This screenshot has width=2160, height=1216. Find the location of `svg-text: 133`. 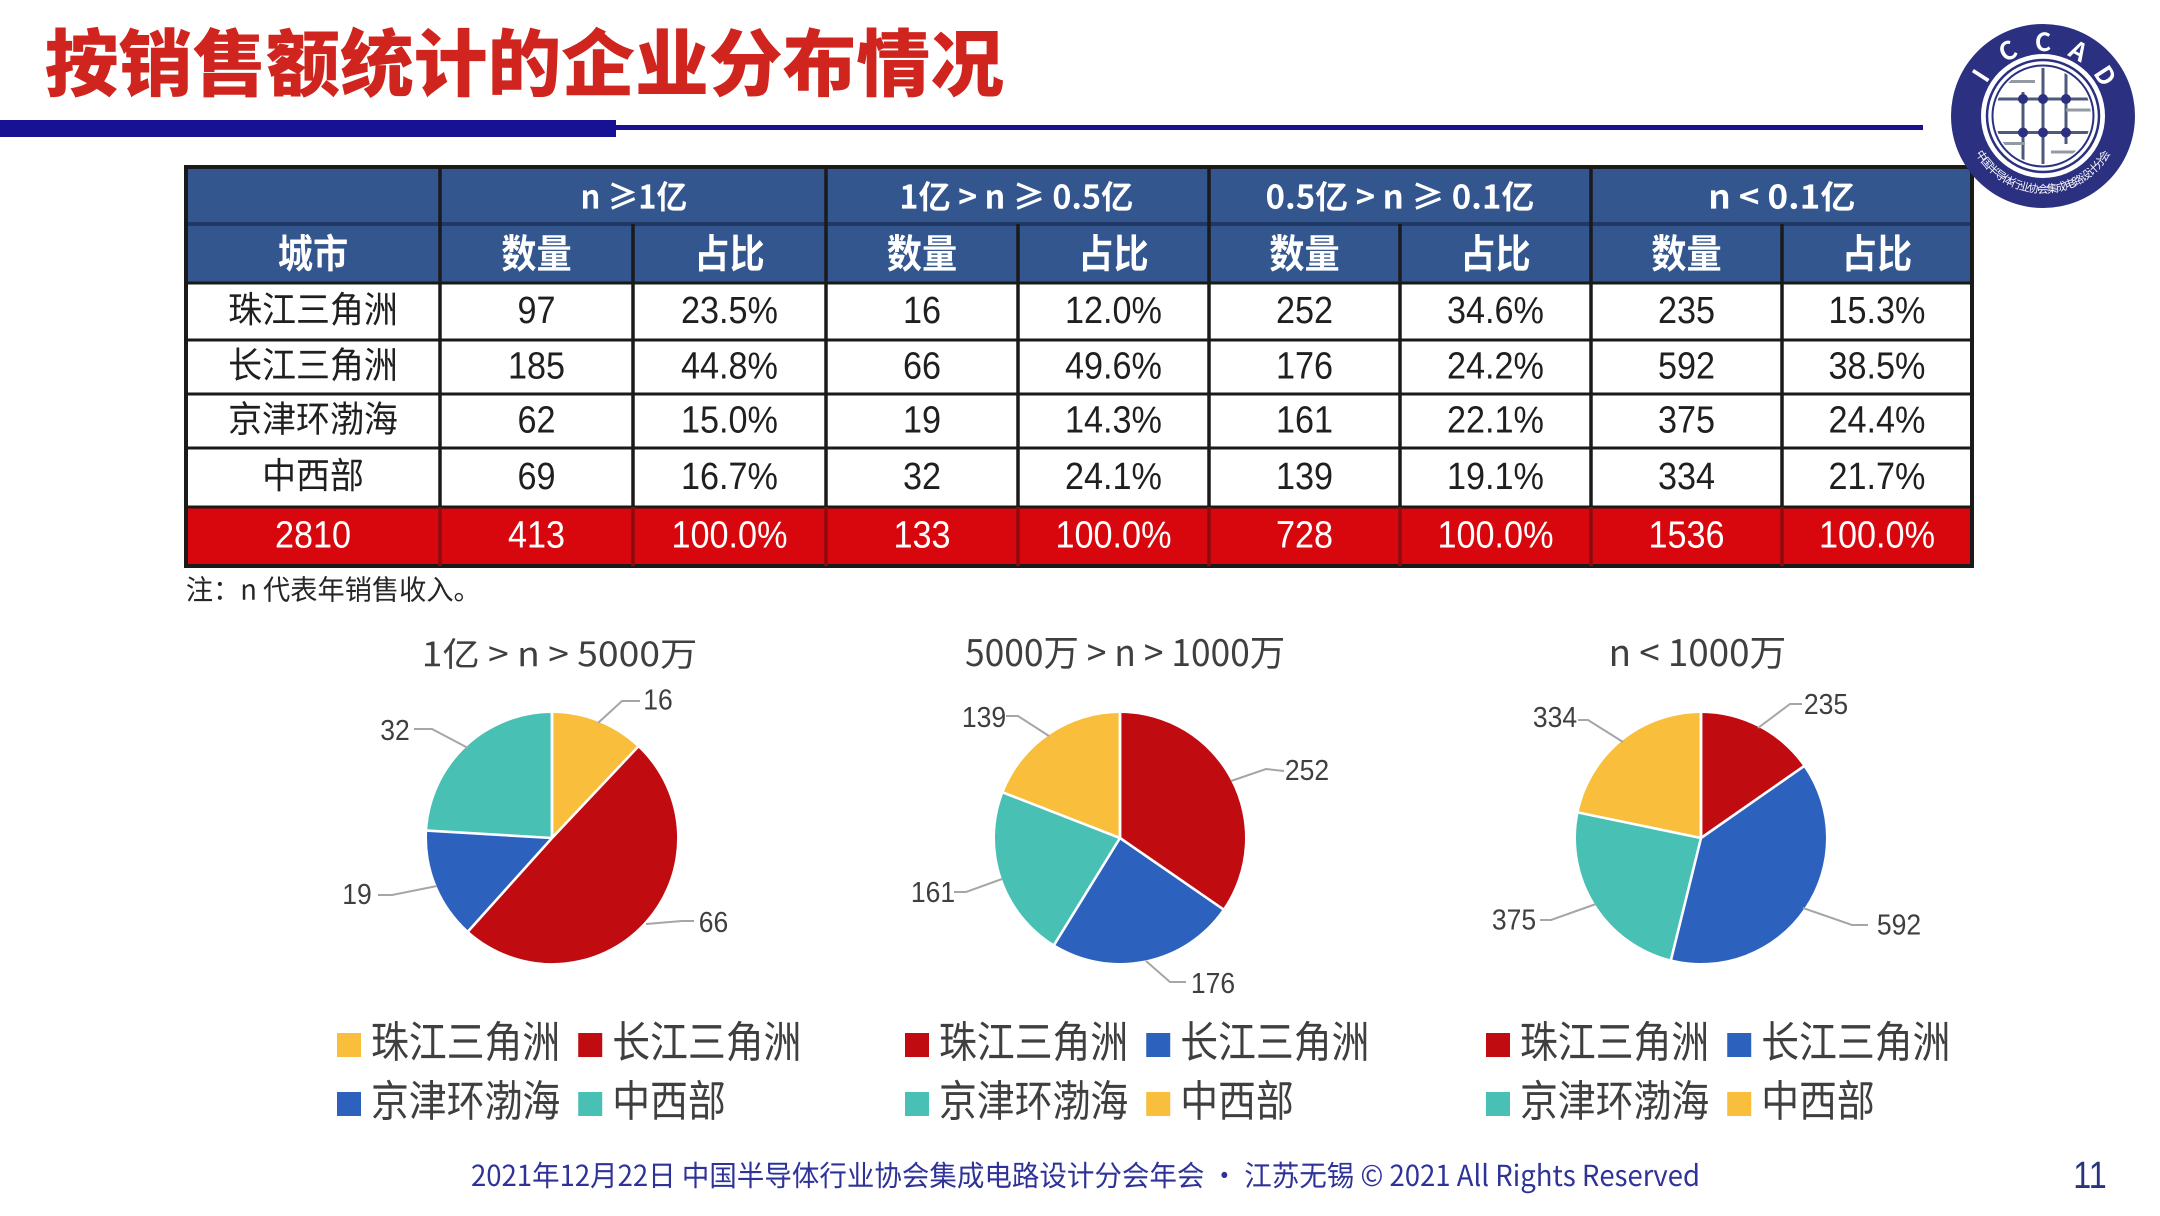

svg-text: 133 is located at coordinates (921, 534).